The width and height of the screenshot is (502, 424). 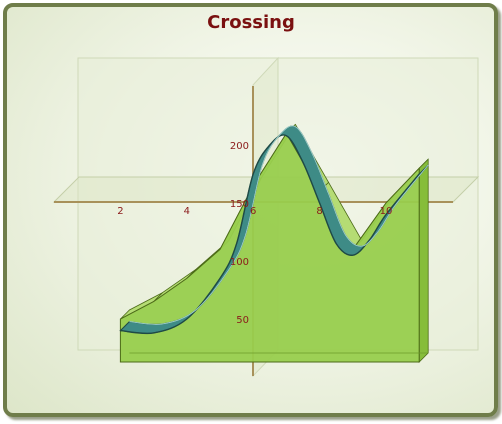 I want to click on chart-title: Crossing, so click(x=251, y=22).